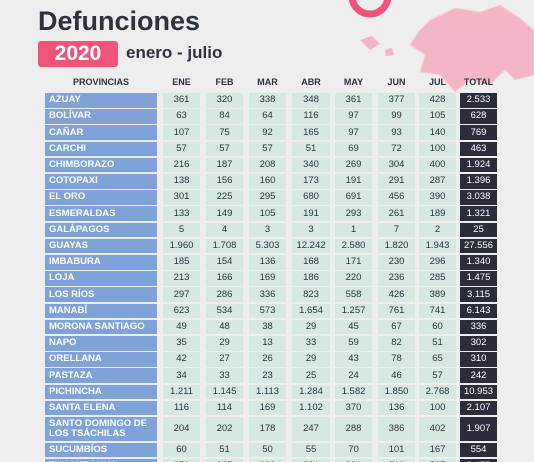  Describe the element at coordinates (181, 359) in the screenshot. I see `month-cell: 42` at that location.